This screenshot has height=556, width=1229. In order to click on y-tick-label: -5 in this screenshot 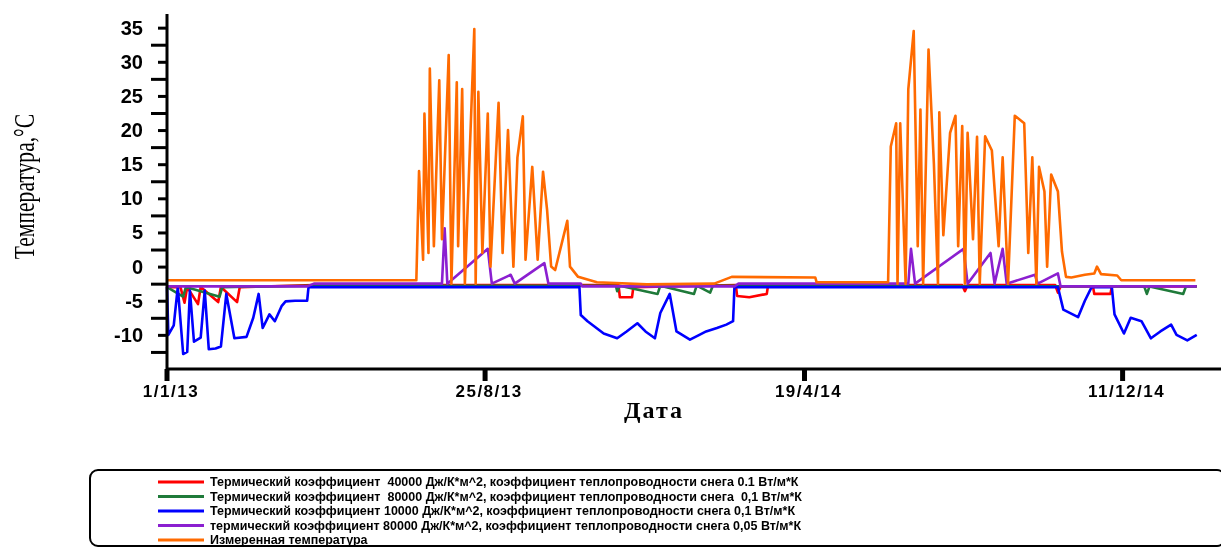, I will do `click(134, 300)`.